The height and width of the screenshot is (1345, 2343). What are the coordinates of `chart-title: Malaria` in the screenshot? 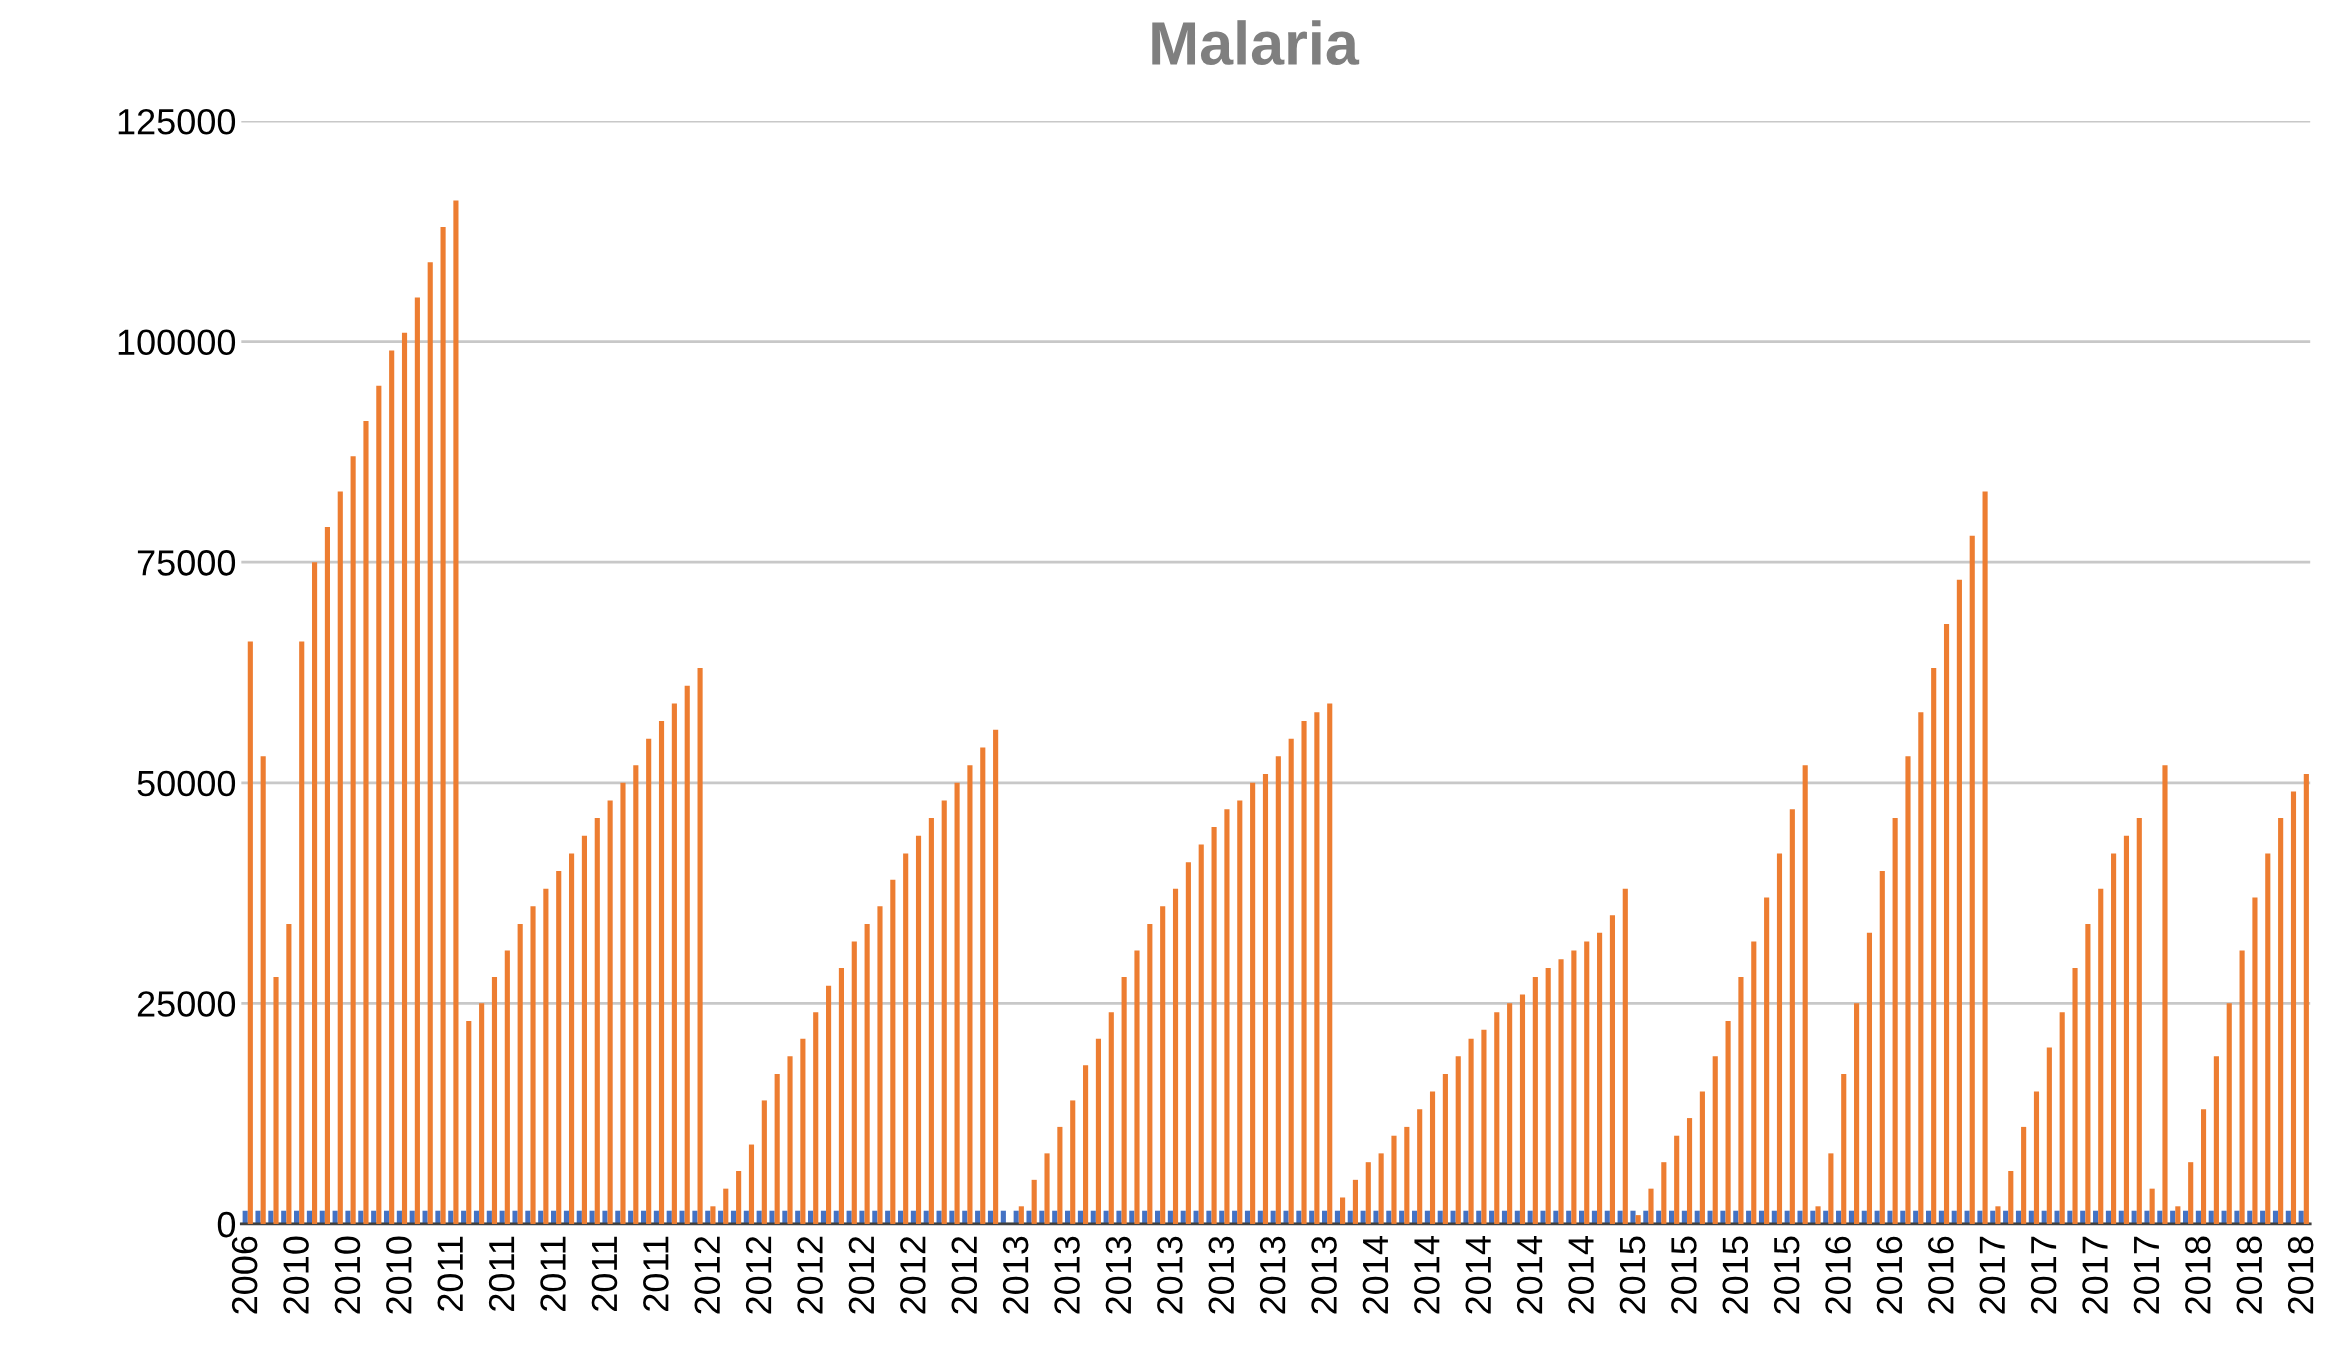 It's located at (1256, 43).